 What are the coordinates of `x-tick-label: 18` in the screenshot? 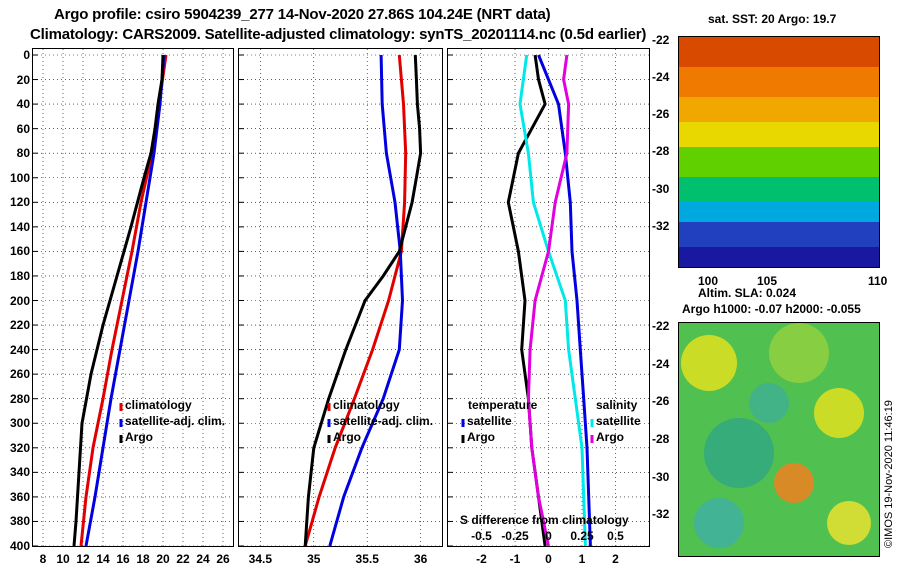 It's located at (143, 559).